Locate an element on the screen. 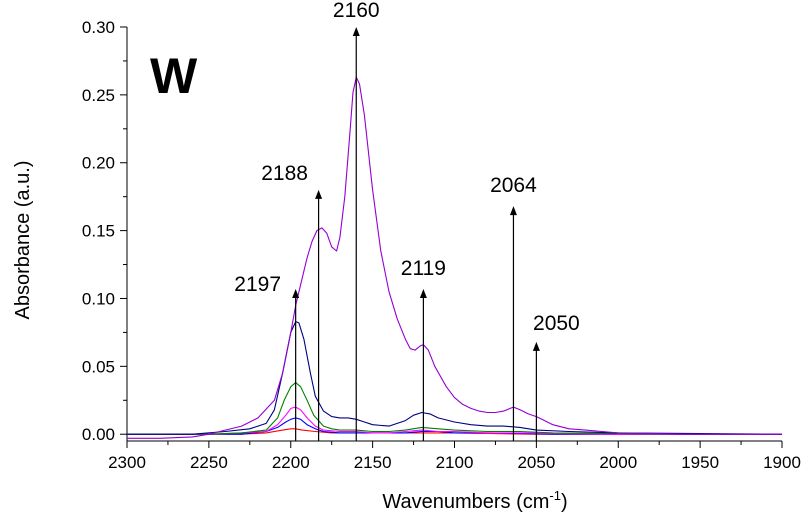  peak-label: 2064 is located at coordinates (513, 185).